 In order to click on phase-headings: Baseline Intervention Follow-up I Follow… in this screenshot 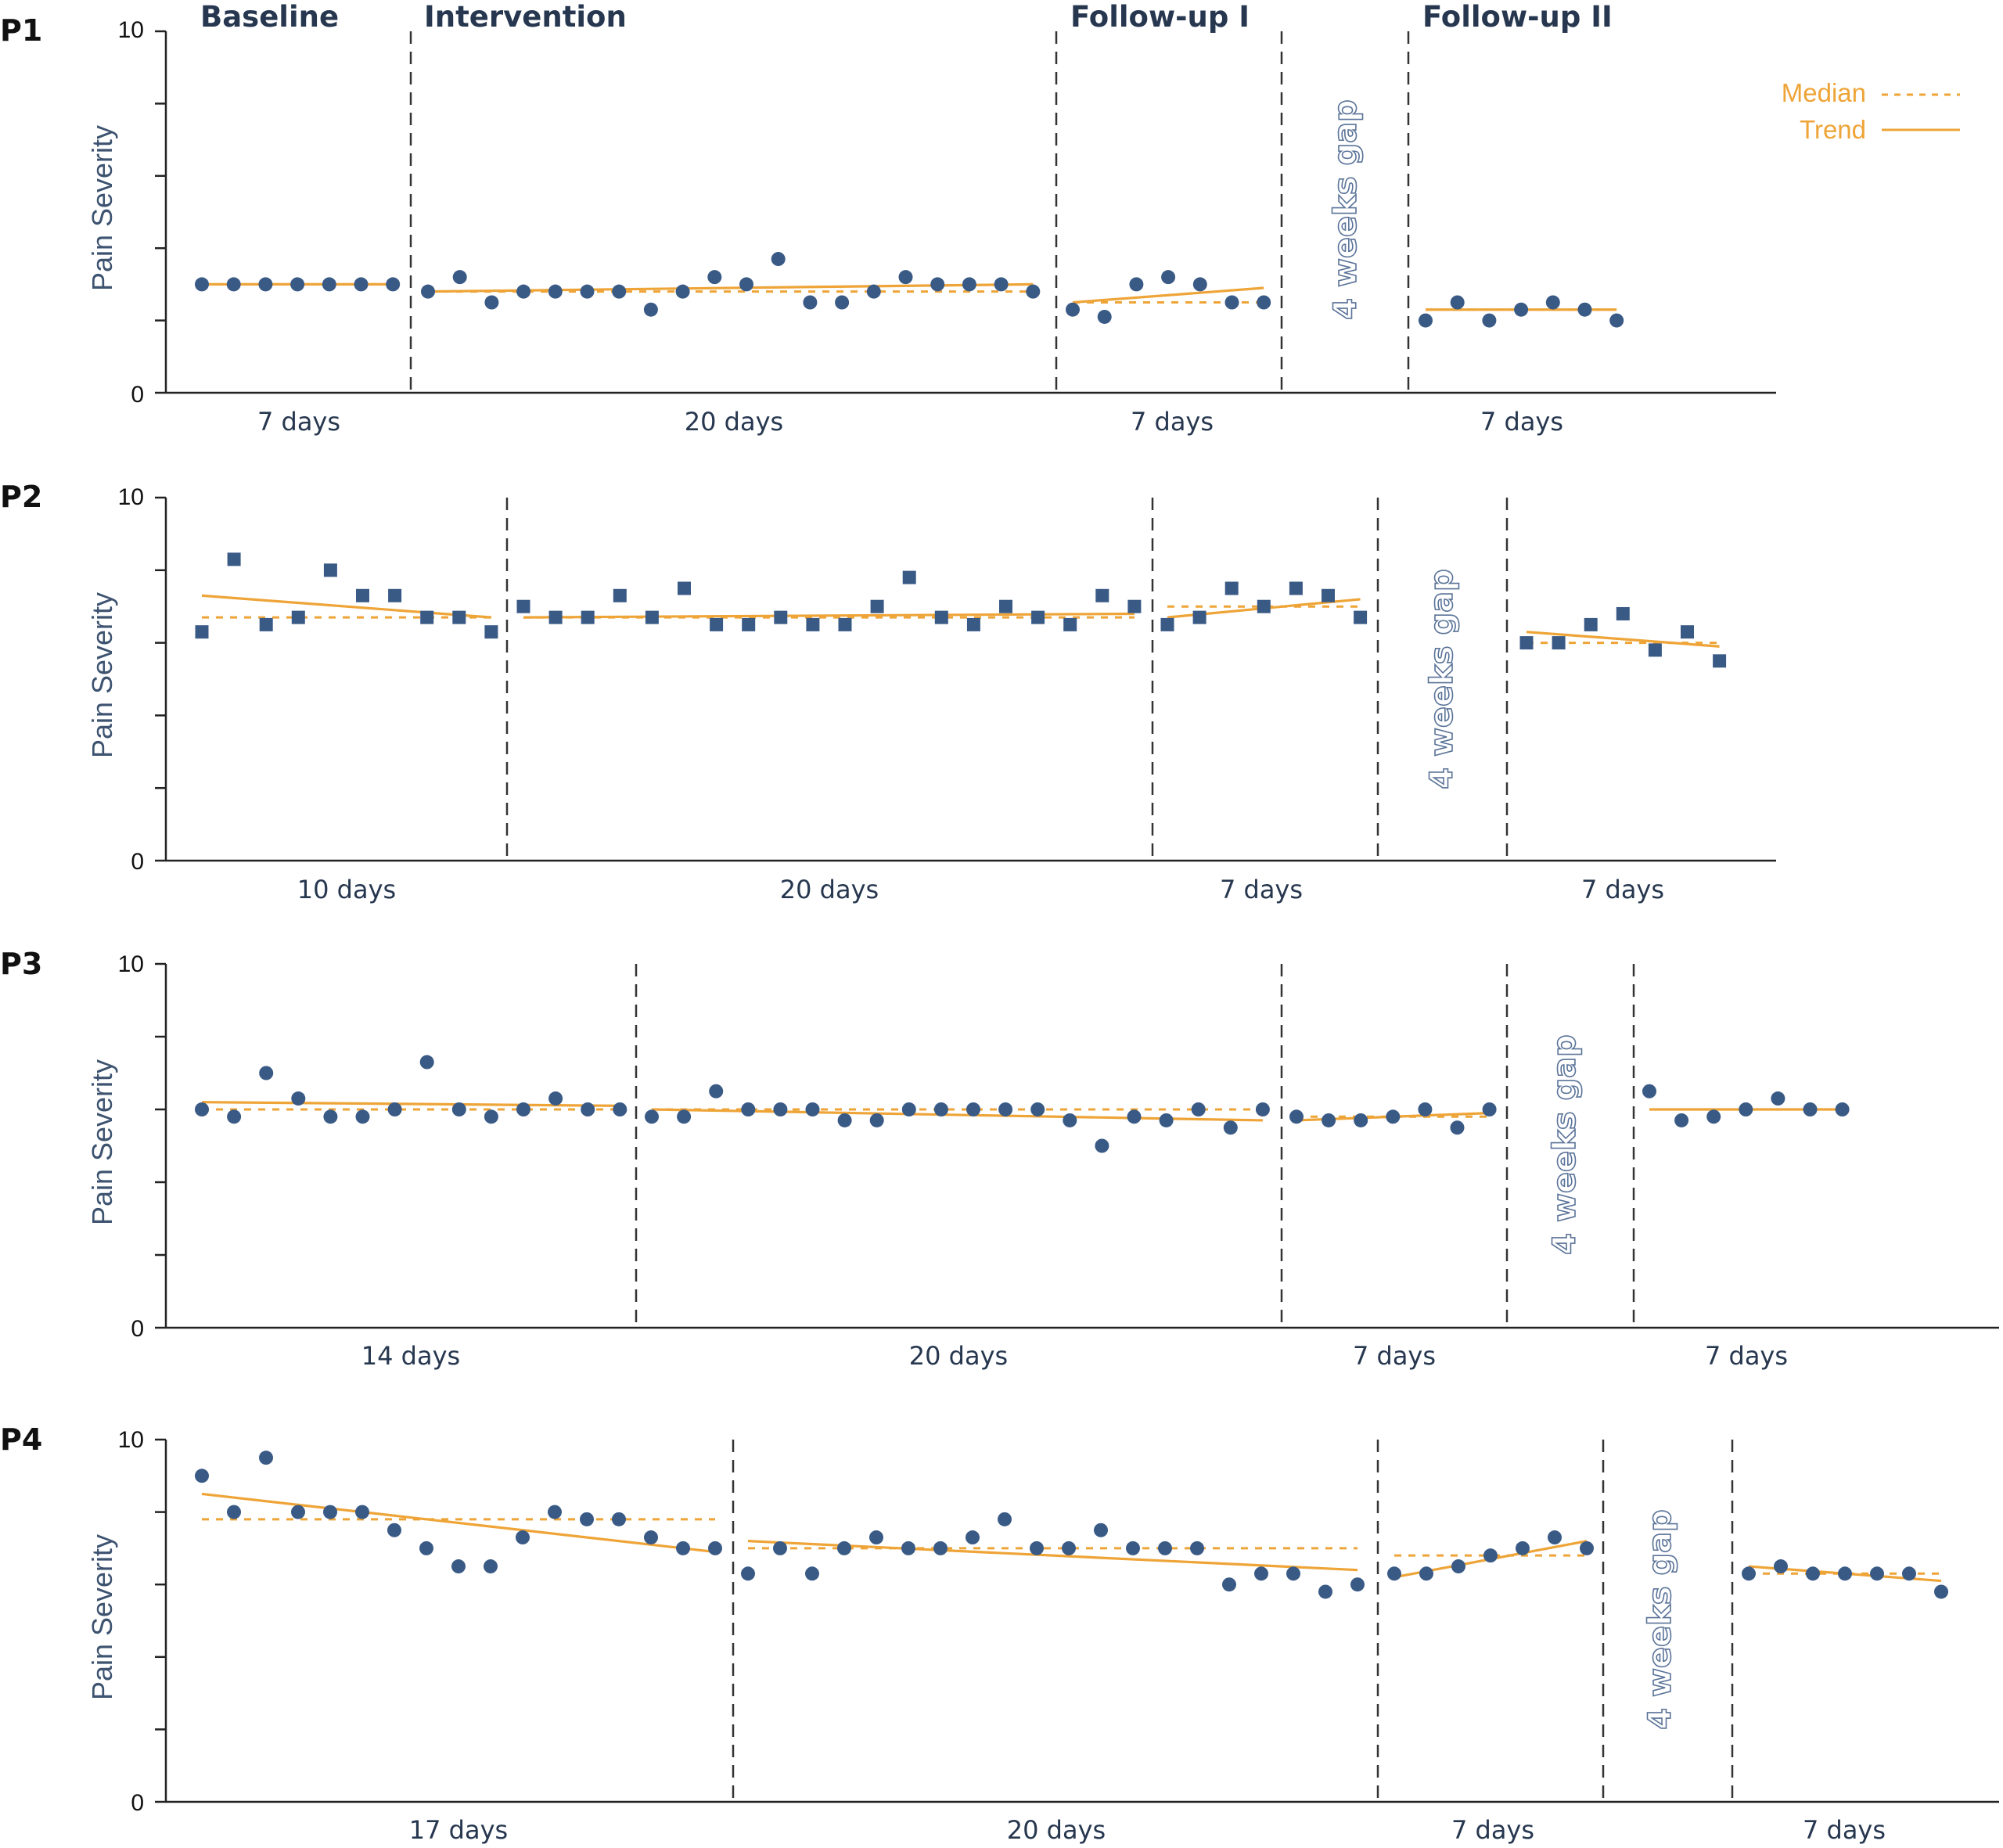, I will do `click(907, 17)`.